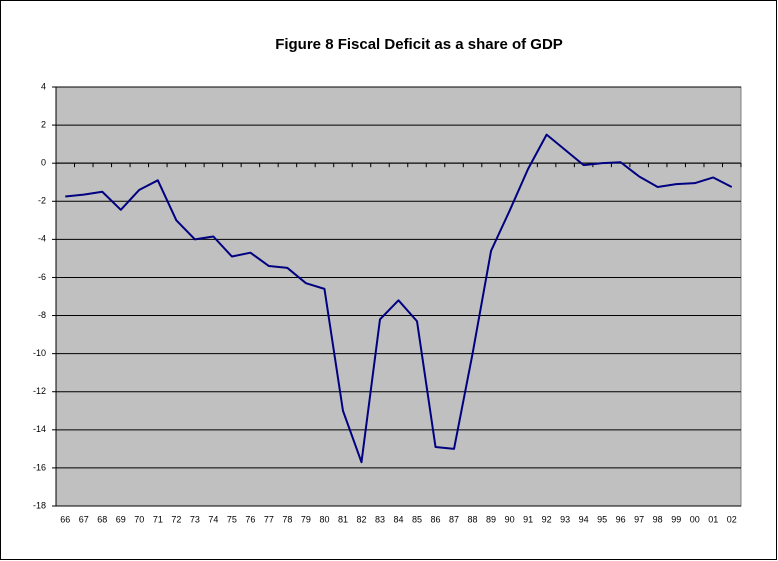 This screenshot has height=561, width=778. I want to click on y-tick-label: -8, so click(42, 315).